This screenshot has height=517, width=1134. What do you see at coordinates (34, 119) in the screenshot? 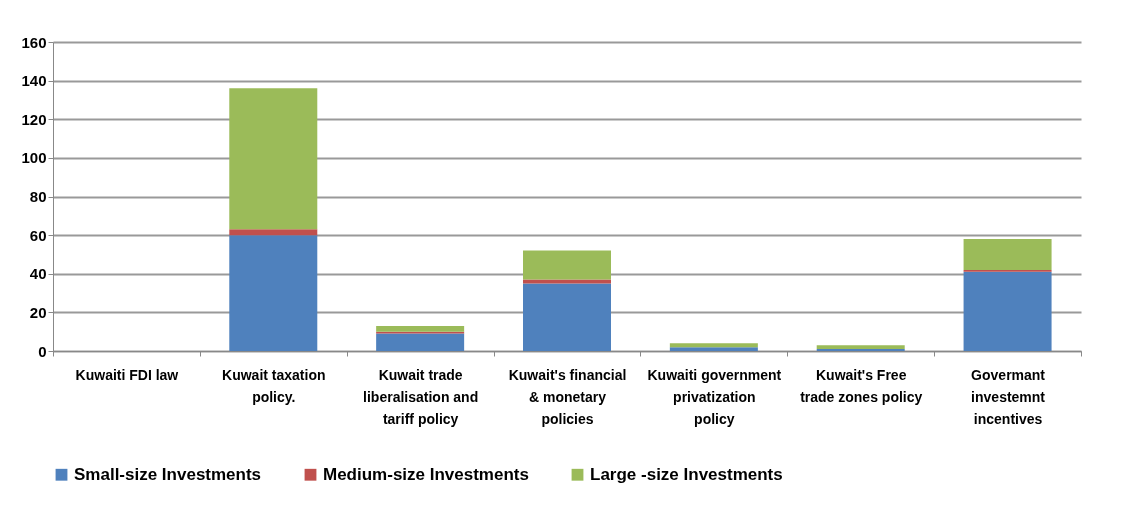
I see `y-tick-label: 120` at bounding box center [34, 119].